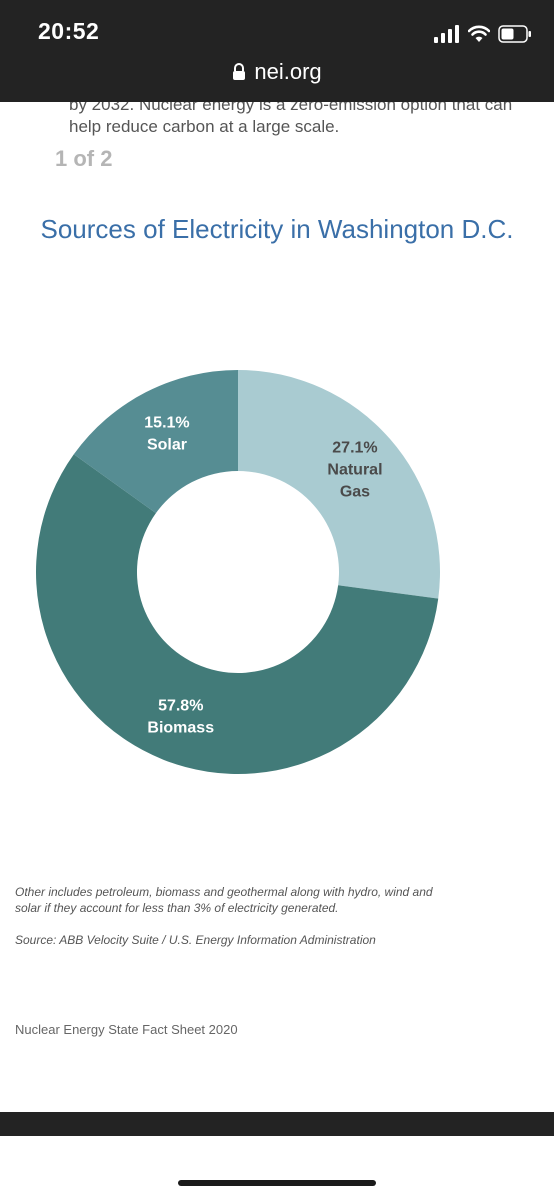  What do you see at coordinates (514, 34) in the screenshot?
I see `battery-icon` at bounding box center [514, 34].